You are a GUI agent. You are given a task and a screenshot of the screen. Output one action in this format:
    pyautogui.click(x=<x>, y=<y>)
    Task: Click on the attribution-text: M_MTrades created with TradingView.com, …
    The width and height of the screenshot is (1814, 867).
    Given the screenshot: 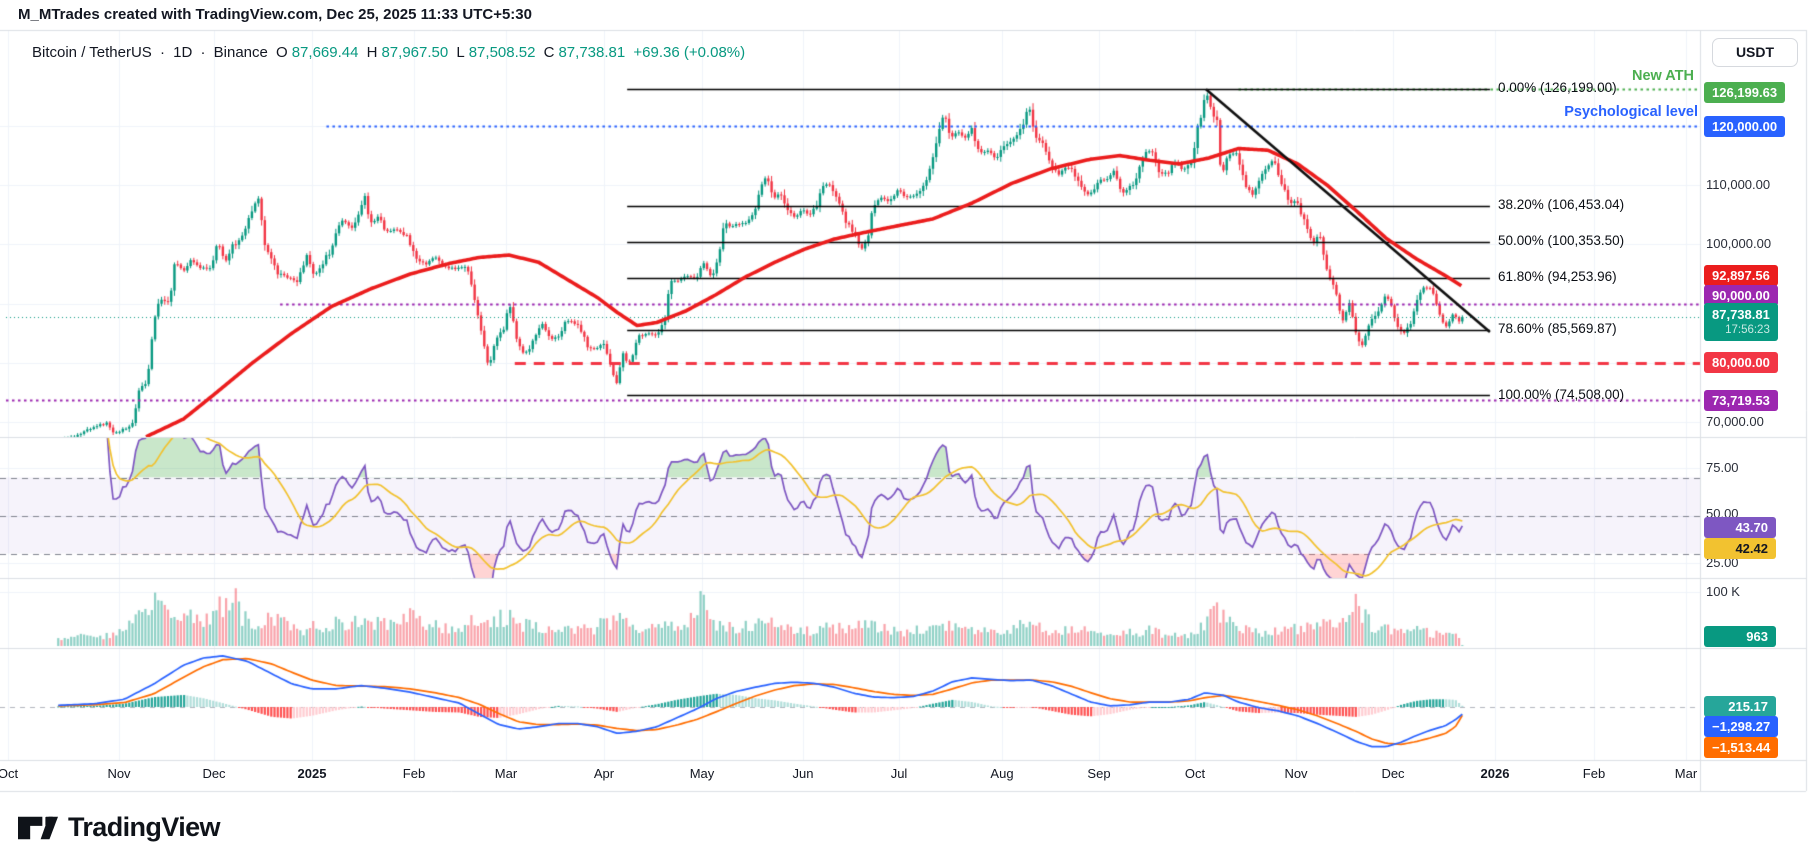 What is the action you would take?
    pyautogui.click(x=275, y=14)
    